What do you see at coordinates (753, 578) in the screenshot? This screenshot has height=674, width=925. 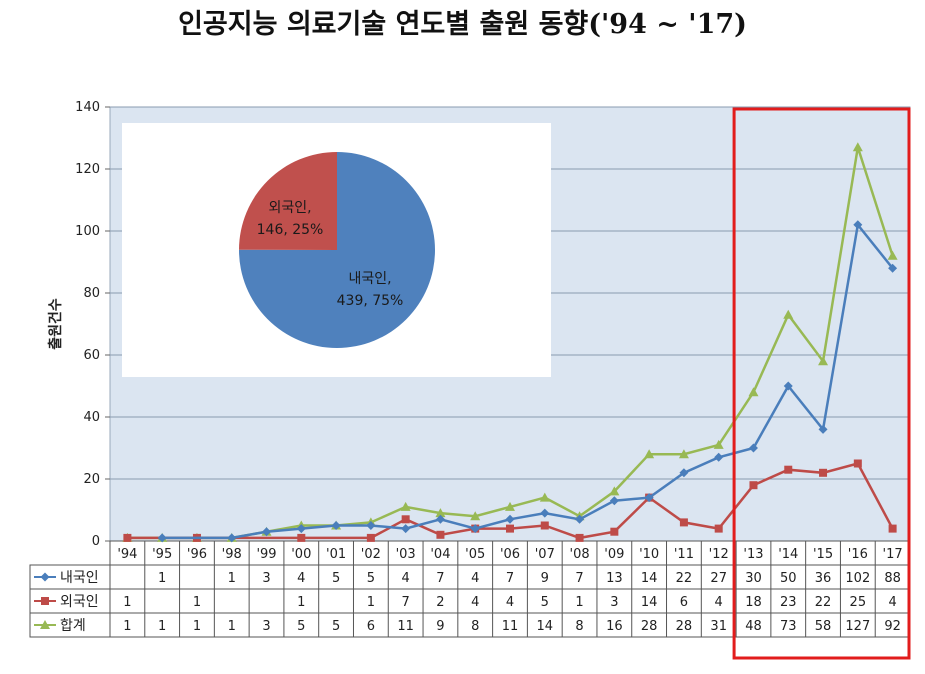 I see `table-cell: 30` at bounding box center [753, 578].